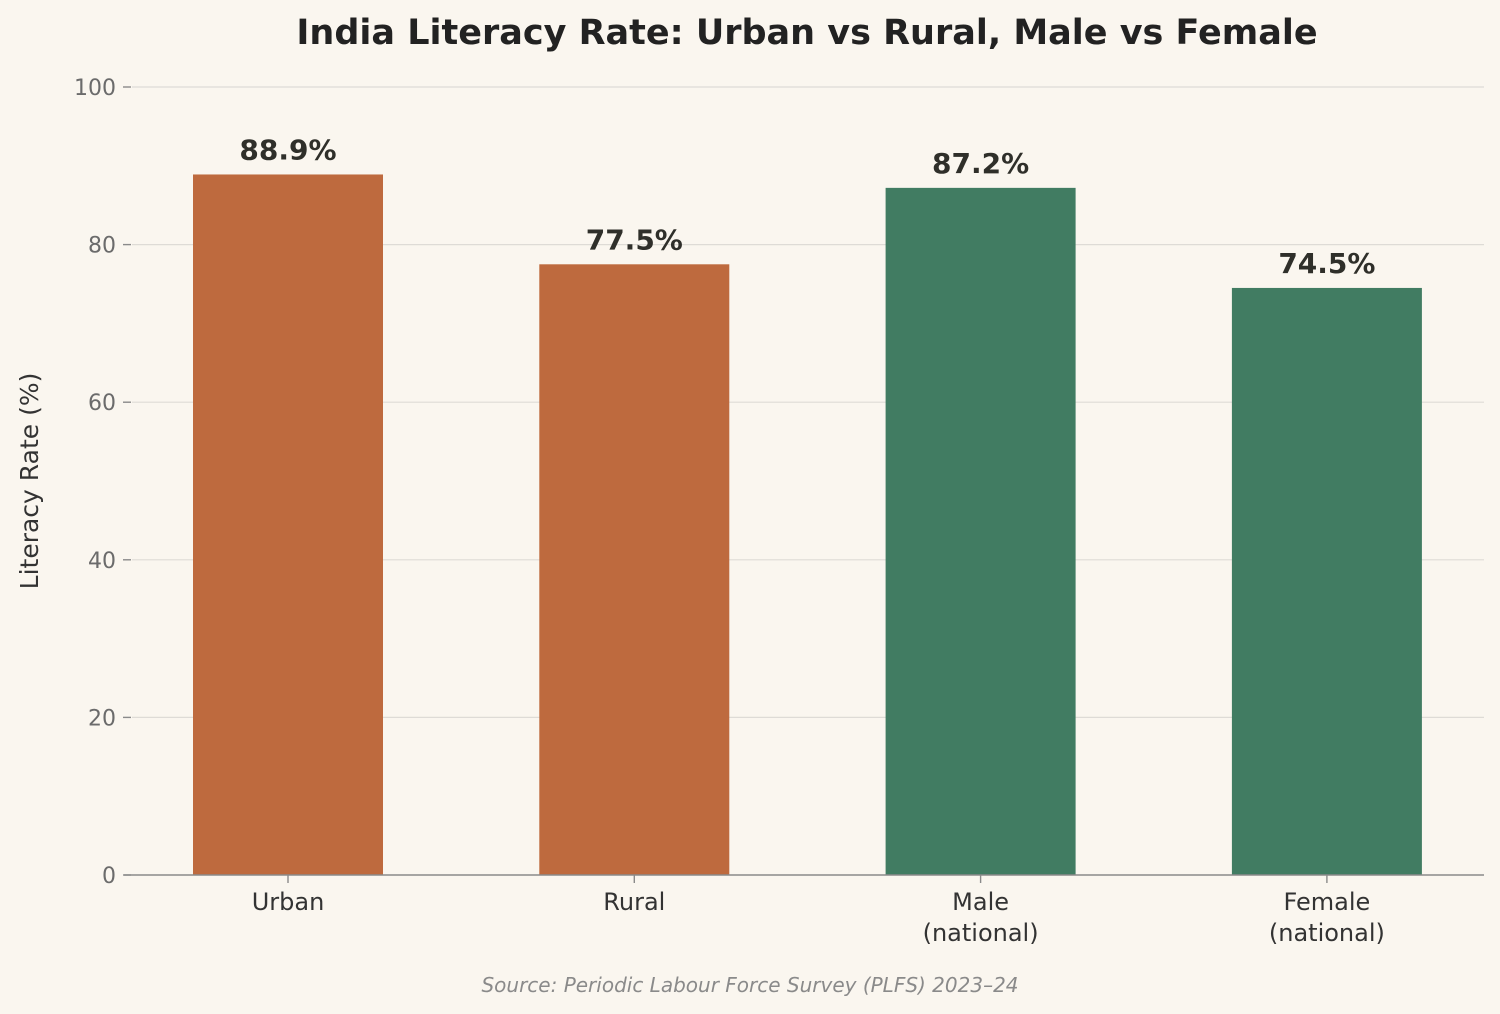 The width and height of the screenshot is (1500, 1014). What do you see at coordinates (807, 206) in the screenshot?
I see `value-labels: 88.9% 77.5% 87.2% 74.5%` at bounding box center [807, 206].